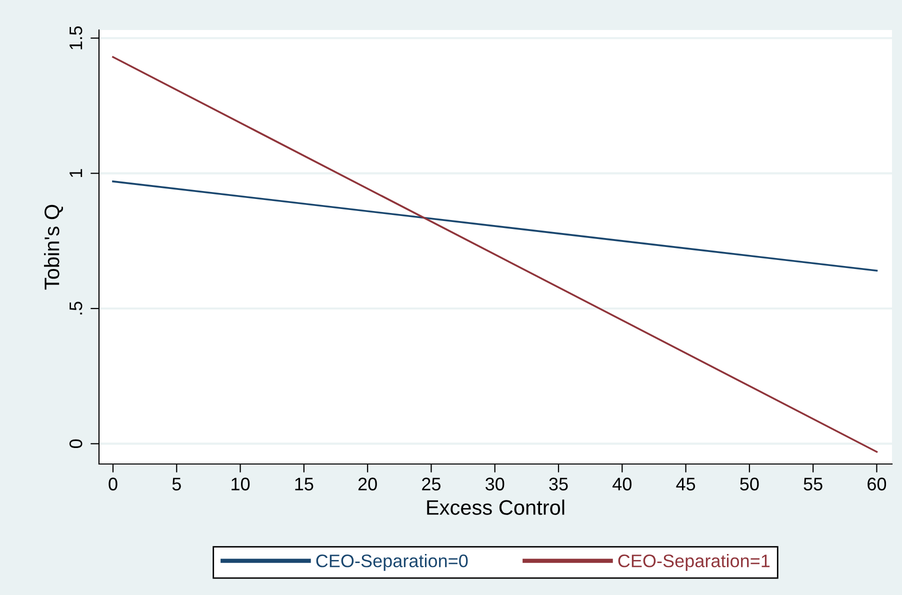  I want to click on x-tick-label: 15, so click(304, 484).